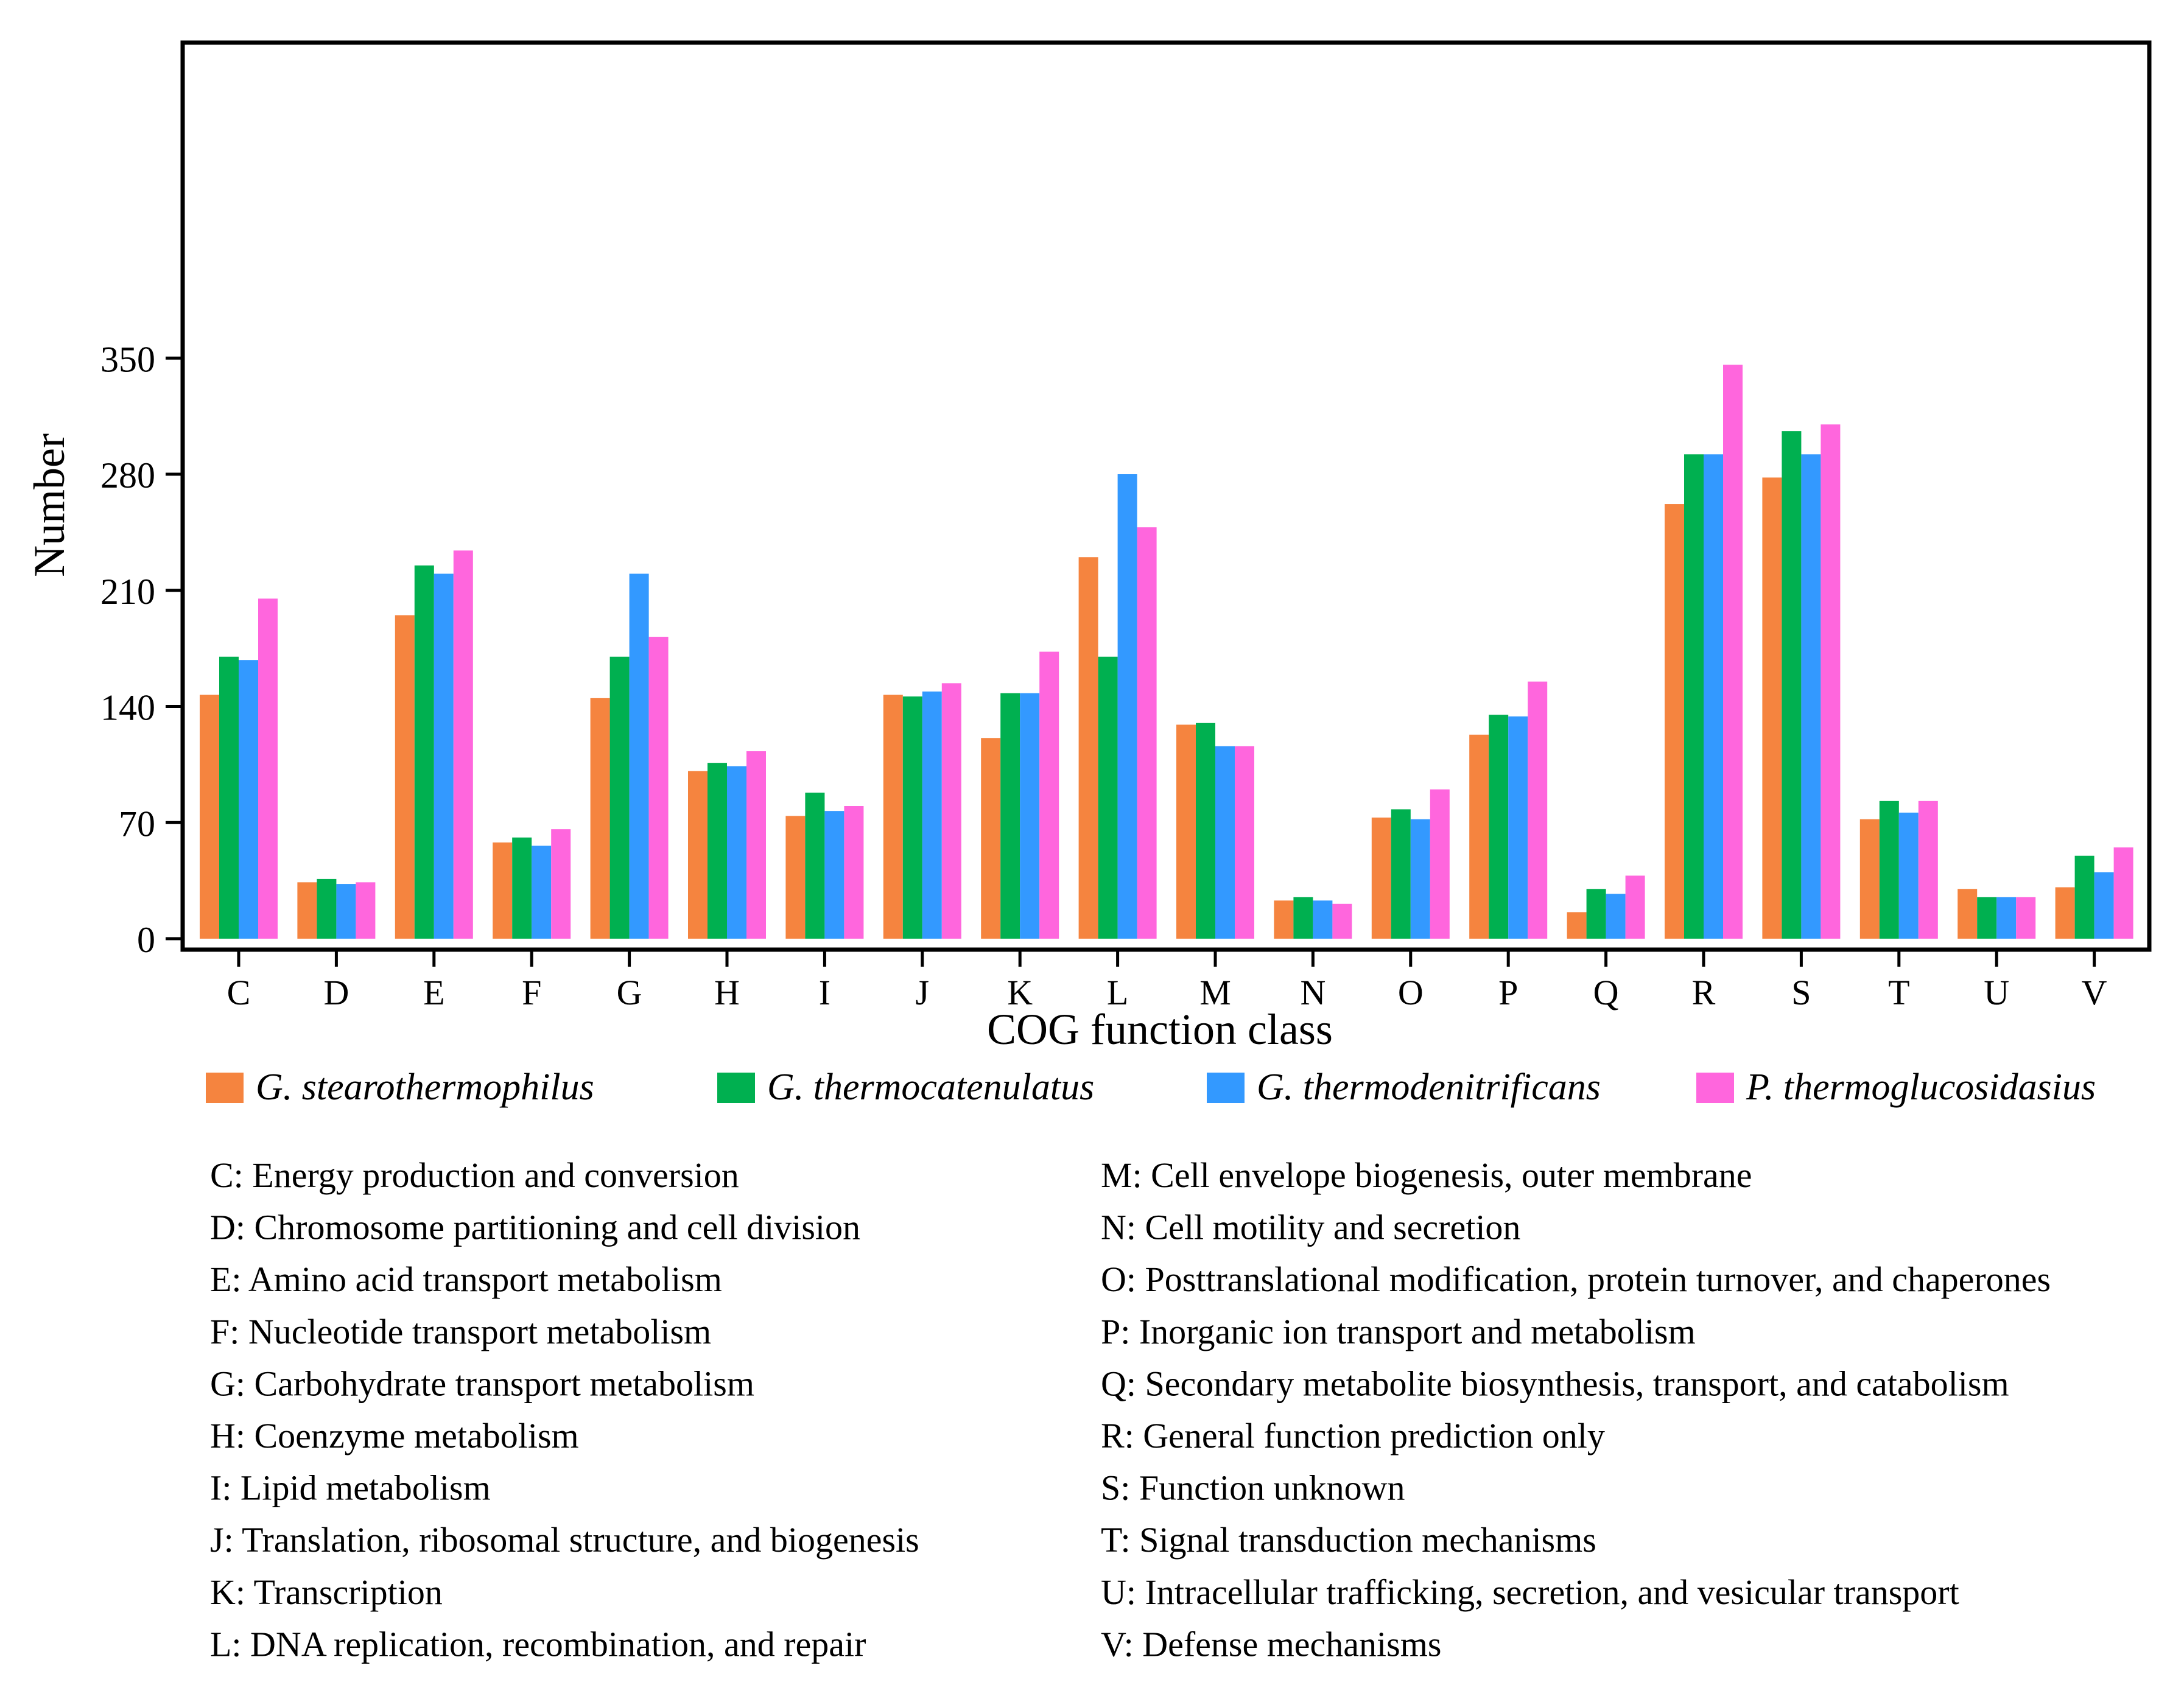 This screenshot has width=2184, height=1699. What do you see at coordinates (930, 1087) in the screenshot?
I see `legend-label-2: G. thermocatenulatus` at bounding box center [930, 1087].